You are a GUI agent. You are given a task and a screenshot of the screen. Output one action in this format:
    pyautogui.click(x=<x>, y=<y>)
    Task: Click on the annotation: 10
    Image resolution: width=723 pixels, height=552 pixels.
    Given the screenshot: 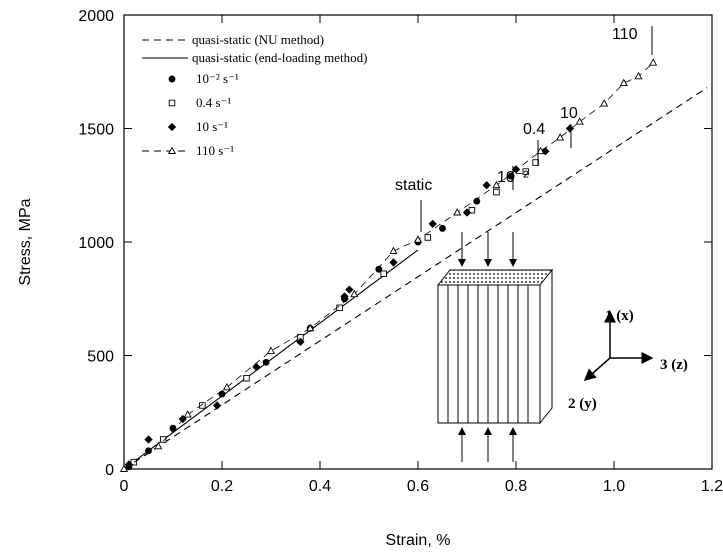 What is the action you would take?
    pyautogui.click(x=569, y=113)
    